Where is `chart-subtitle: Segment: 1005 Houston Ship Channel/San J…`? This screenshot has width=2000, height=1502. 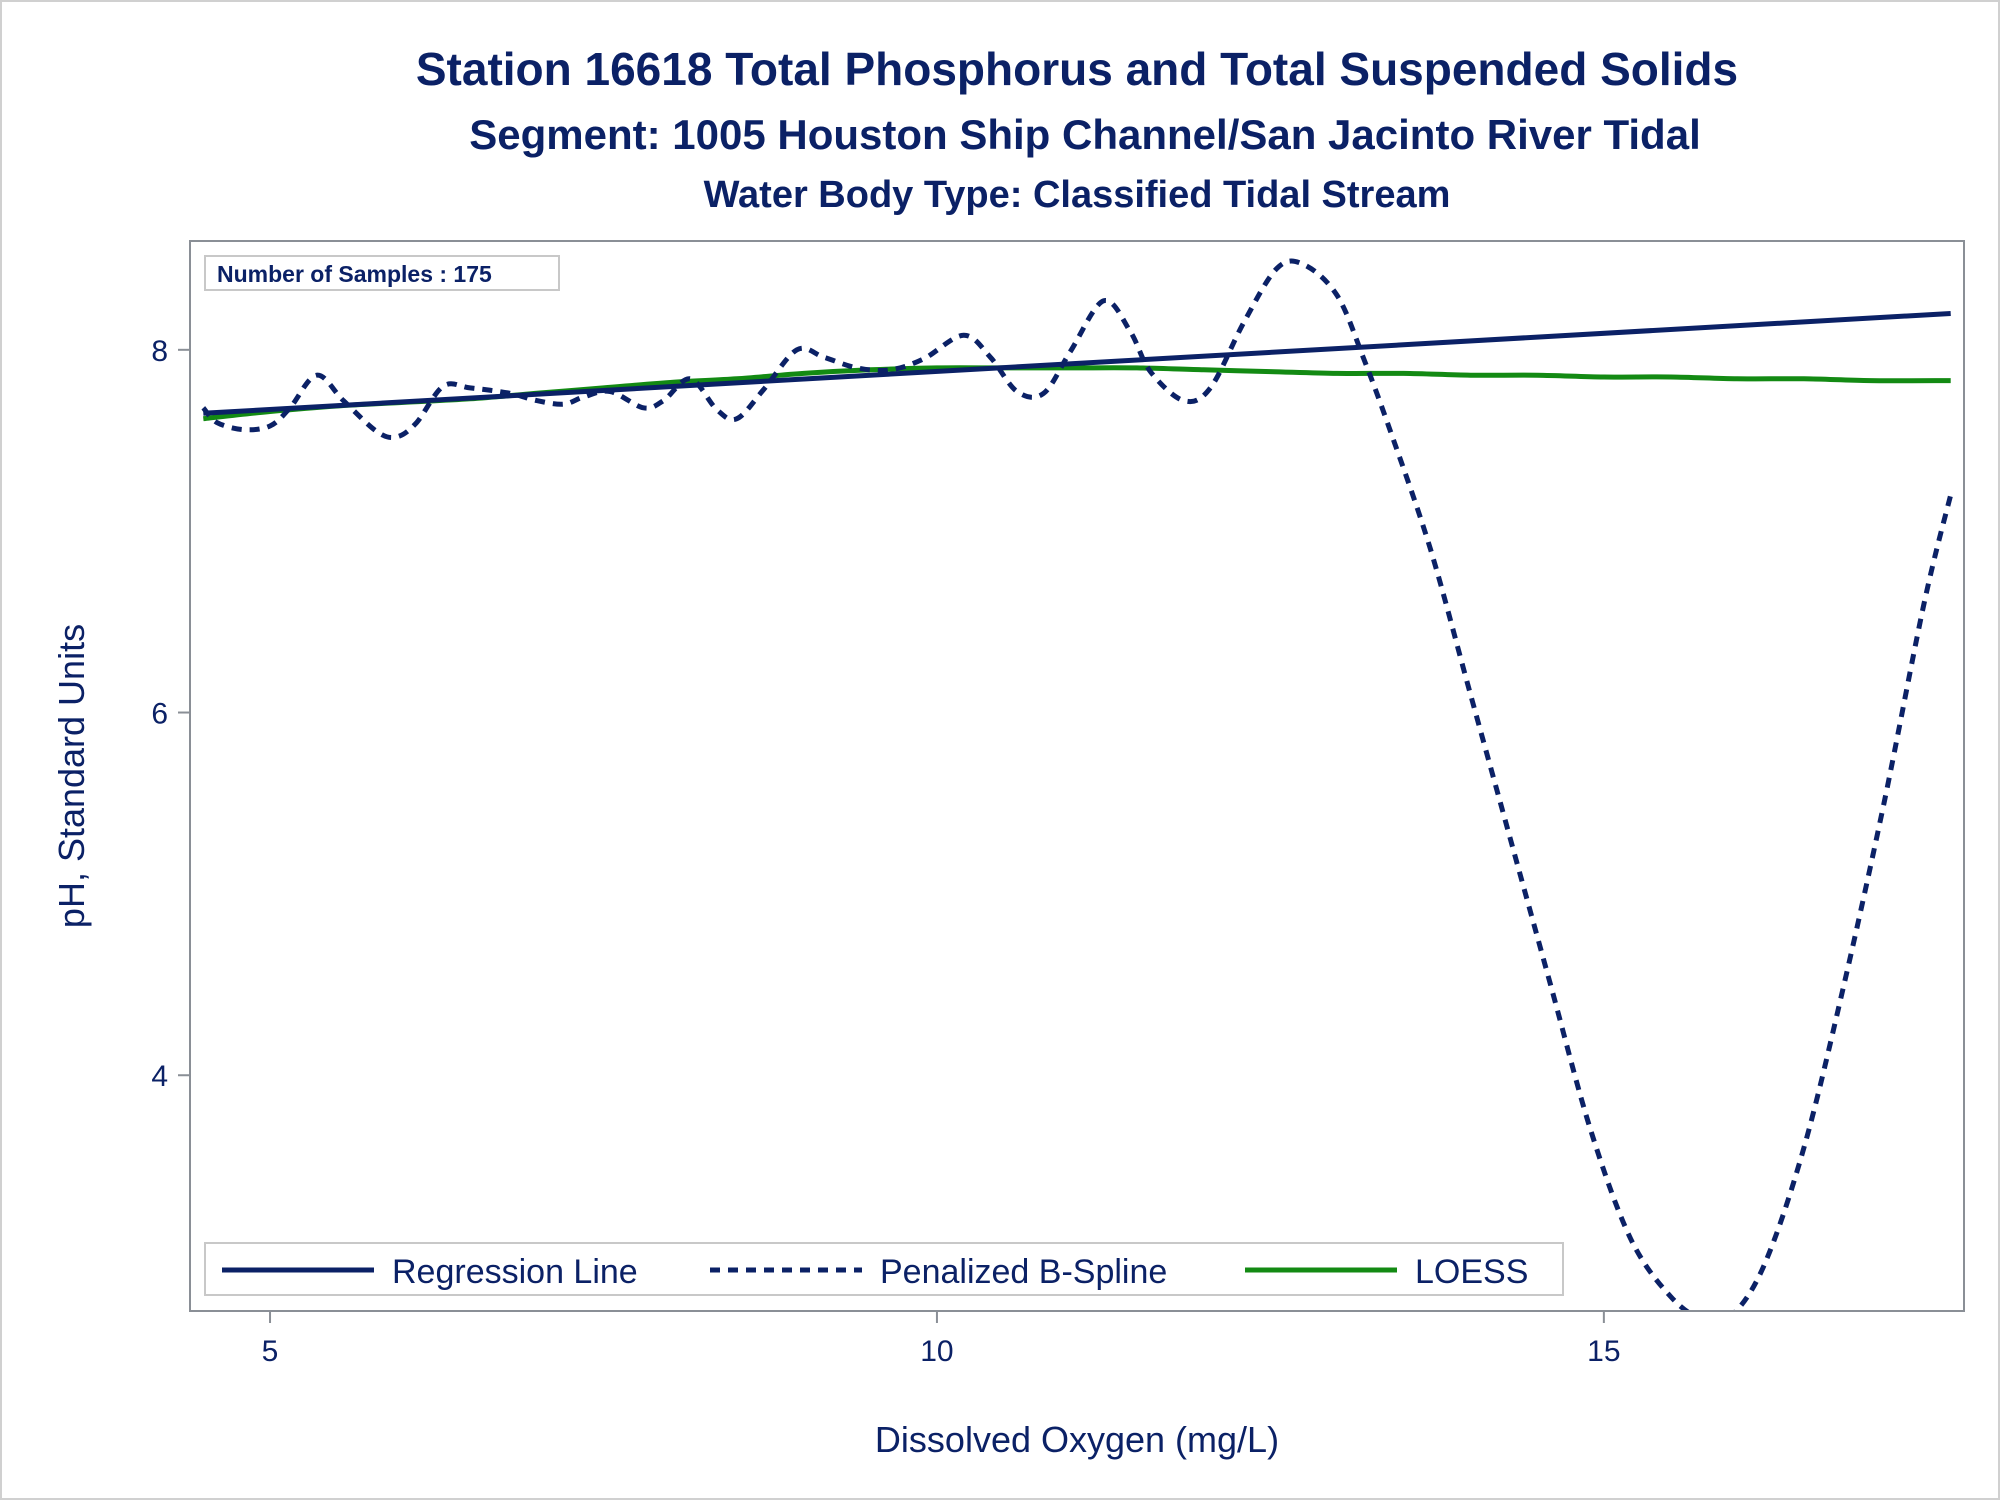
chart-subtitle: Segment: 1005 Houston Ship Channel/San J… is located at coordinates (1085, 134).